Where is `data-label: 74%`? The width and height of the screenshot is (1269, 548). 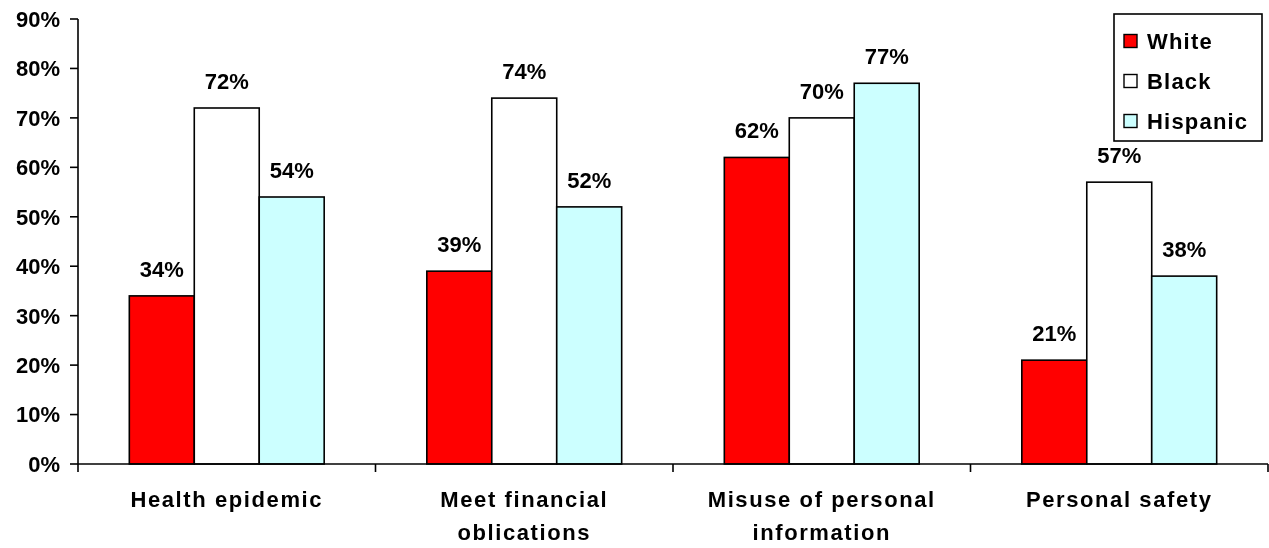
data-label: 74% is located at coordinates (524, 72).